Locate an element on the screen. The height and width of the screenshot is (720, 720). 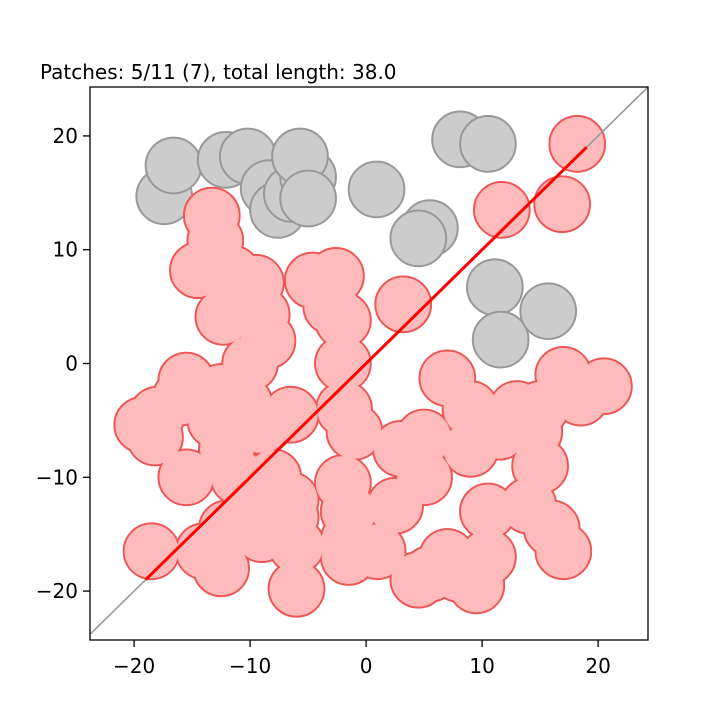
x-axis: −20 −10 0 10 20 is located at coordinates (362, 659).